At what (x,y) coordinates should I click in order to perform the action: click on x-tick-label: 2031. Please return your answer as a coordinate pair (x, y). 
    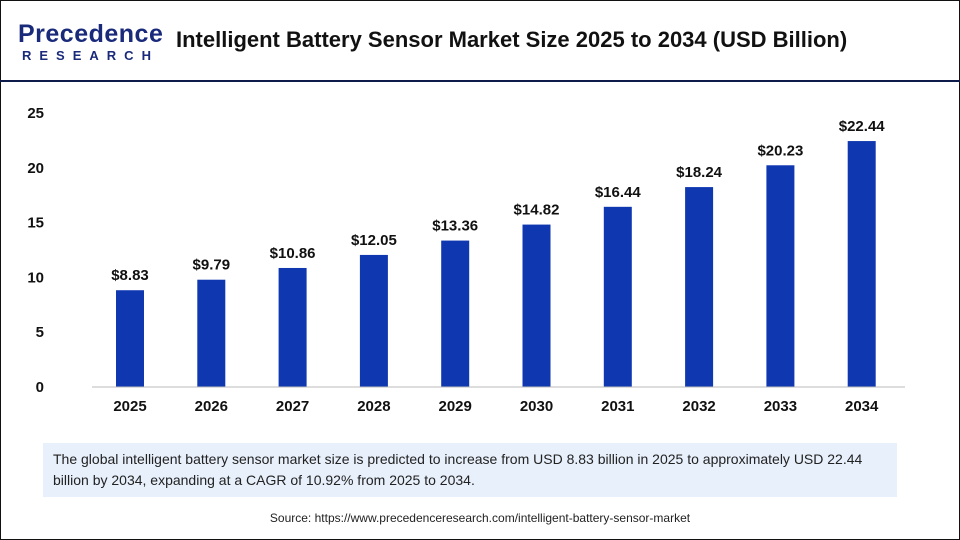
    Looking at the image, I should click on (617, 406).